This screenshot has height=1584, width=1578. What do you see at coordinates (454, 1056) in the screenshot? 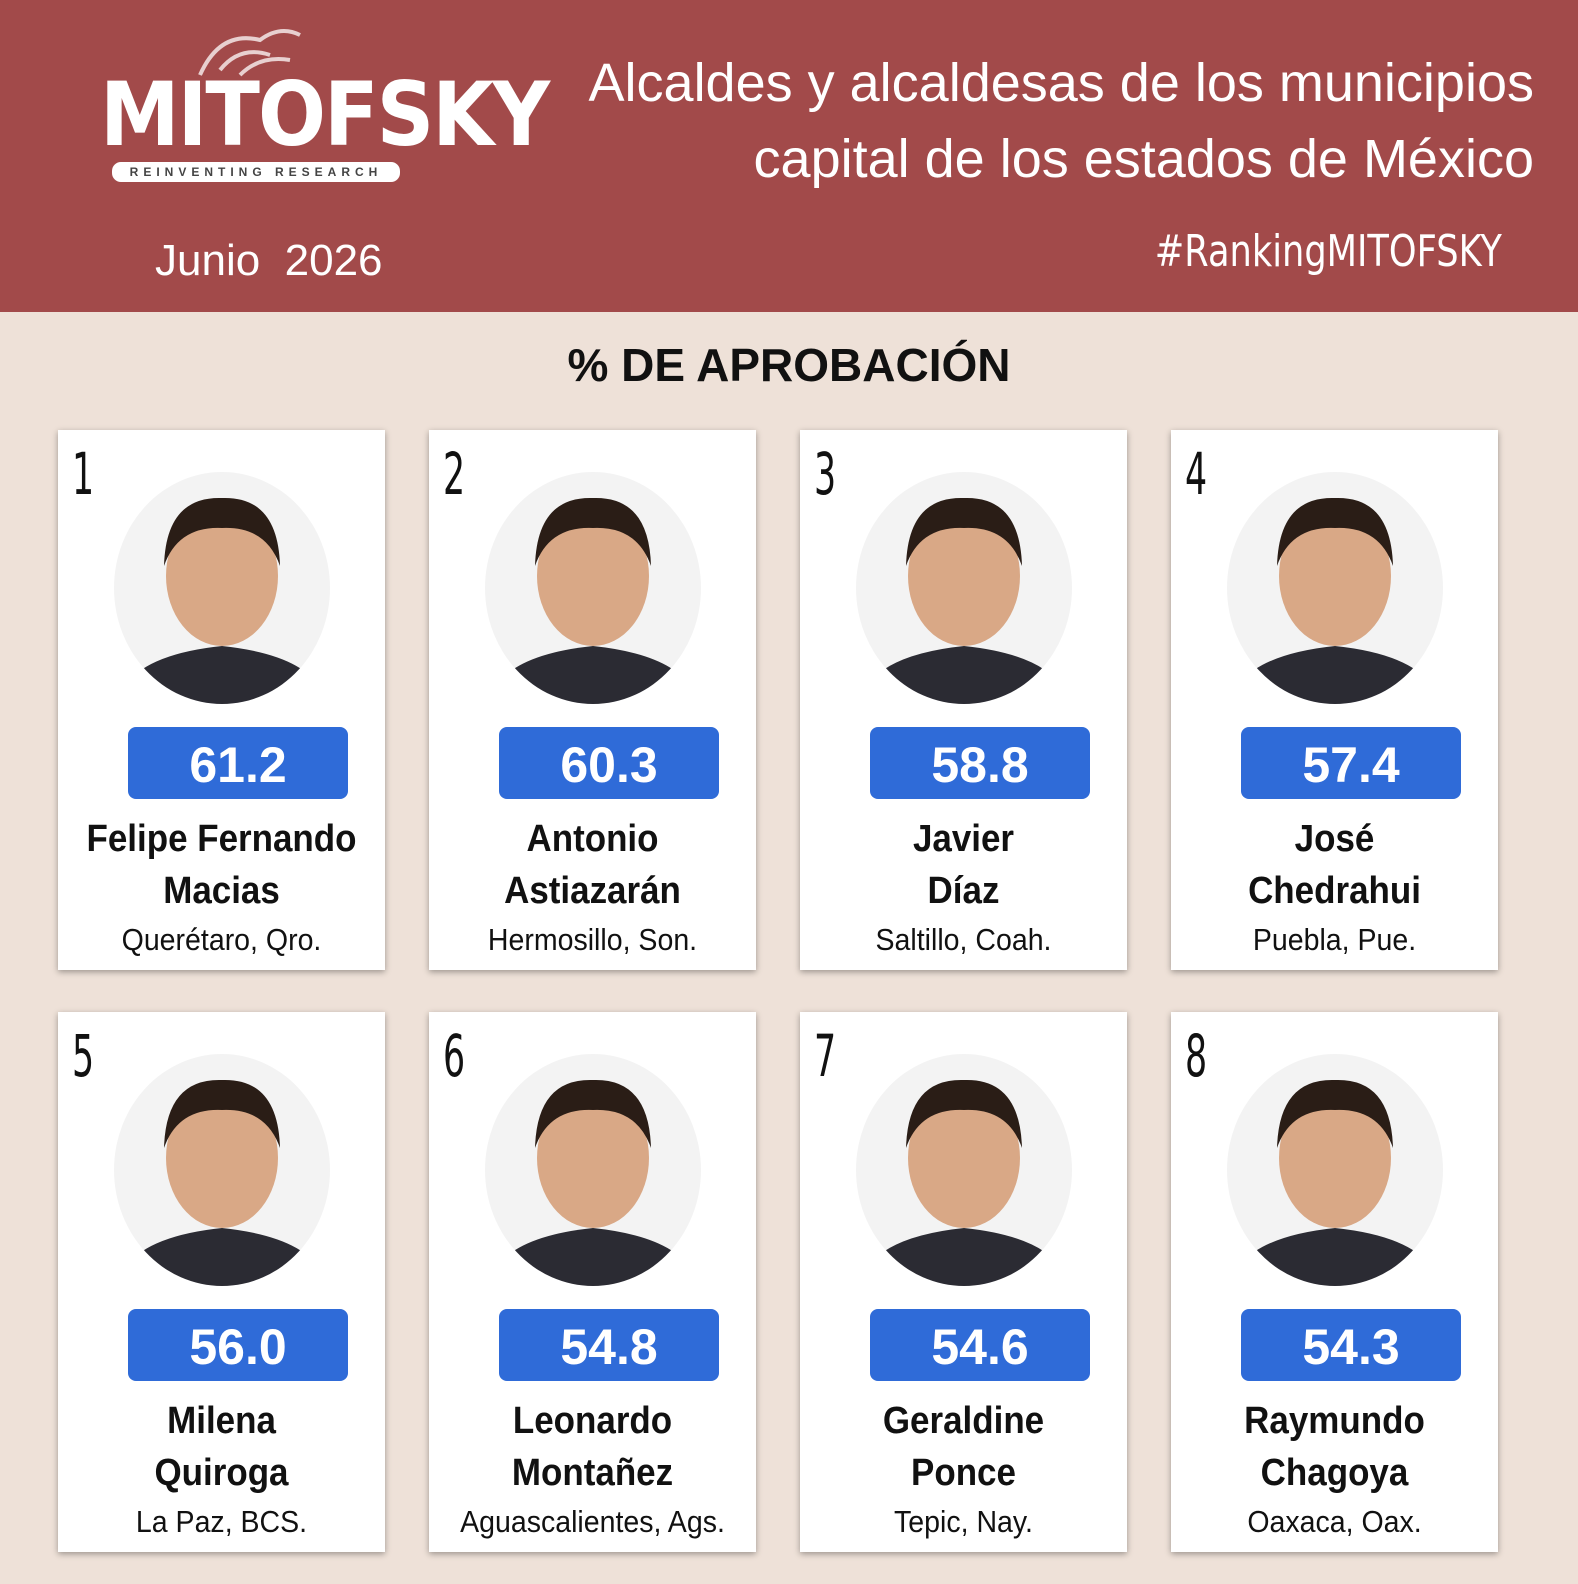
I see `rank: 6` at bounding box center [454, 1056].